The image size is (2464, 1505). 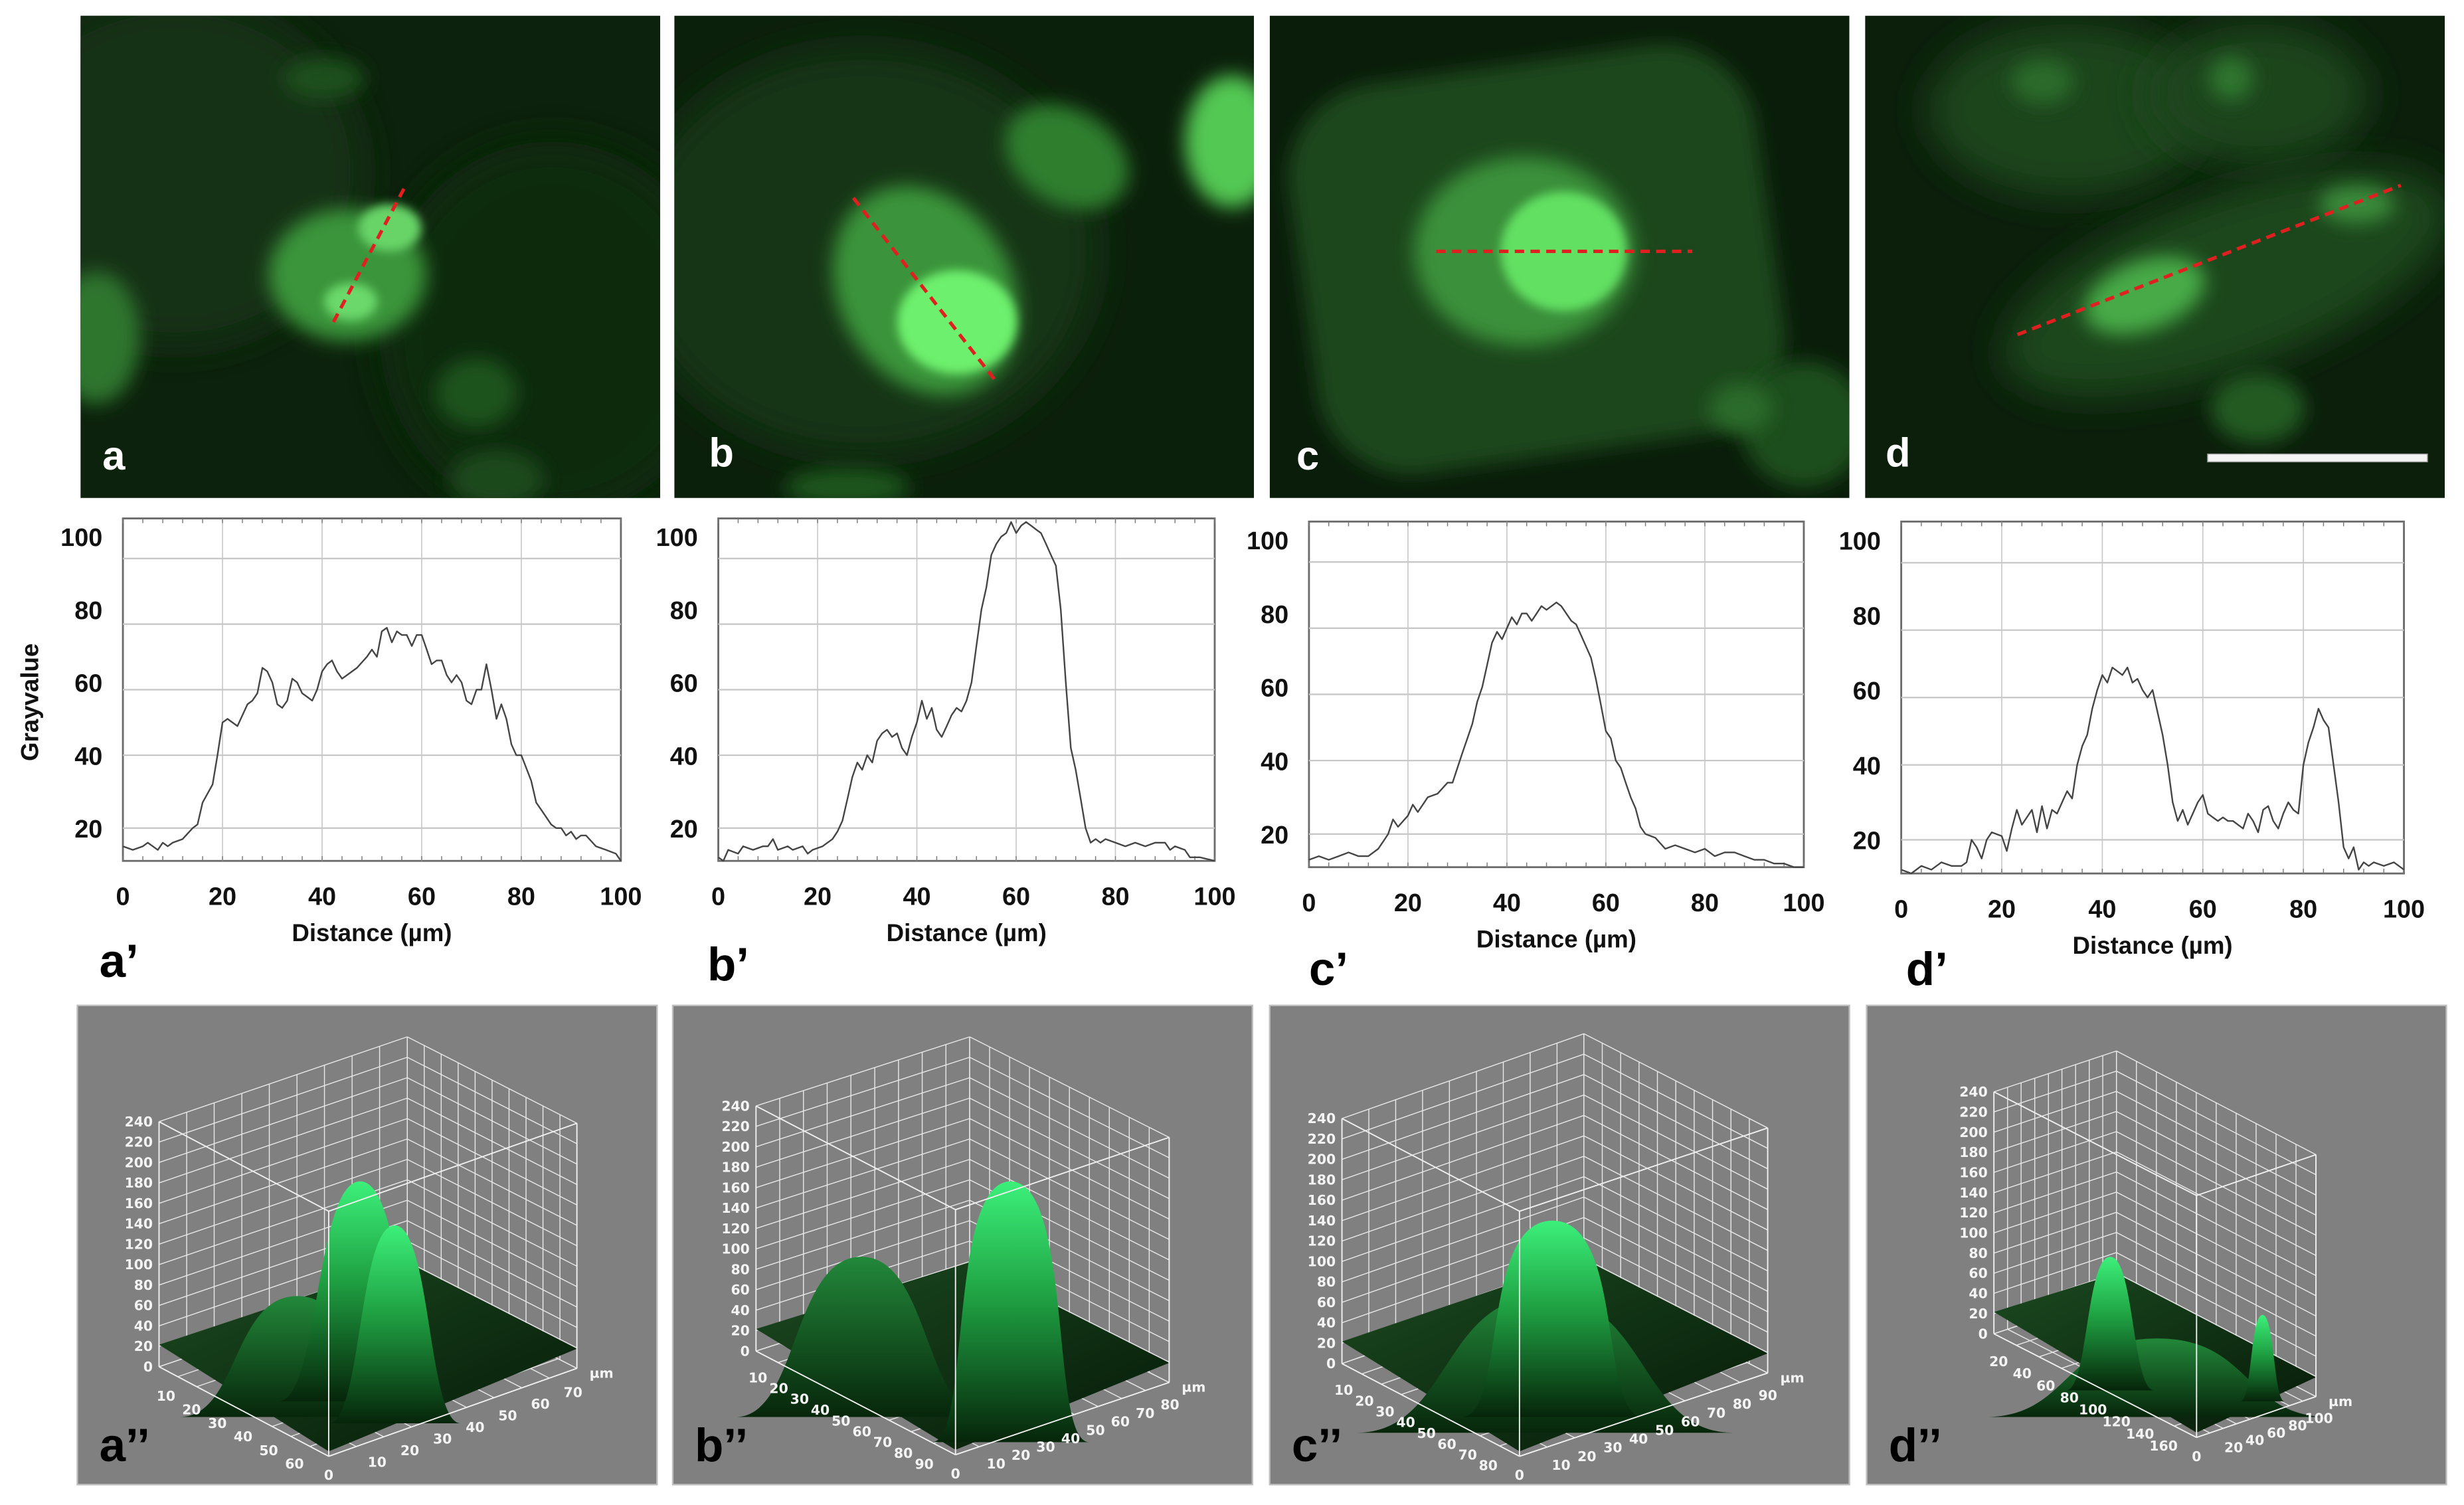 I want to click on x-tick-label: 40, so click(x=916, y=897).